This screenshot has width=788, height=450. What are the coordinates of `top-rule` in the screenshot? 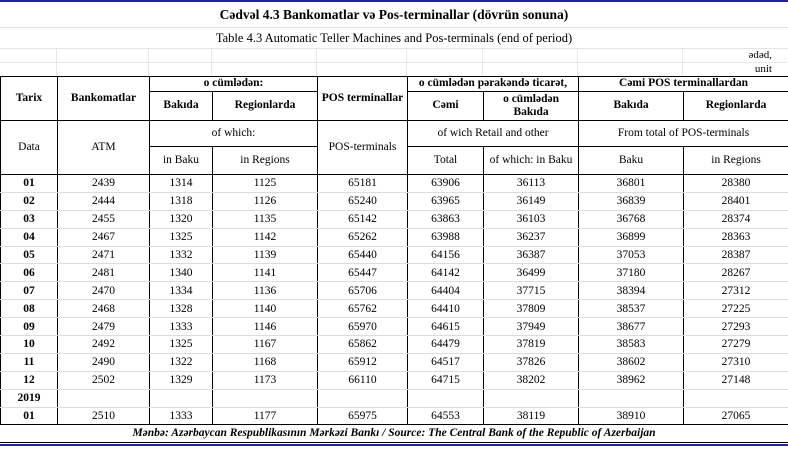 It's located at (394, 1).